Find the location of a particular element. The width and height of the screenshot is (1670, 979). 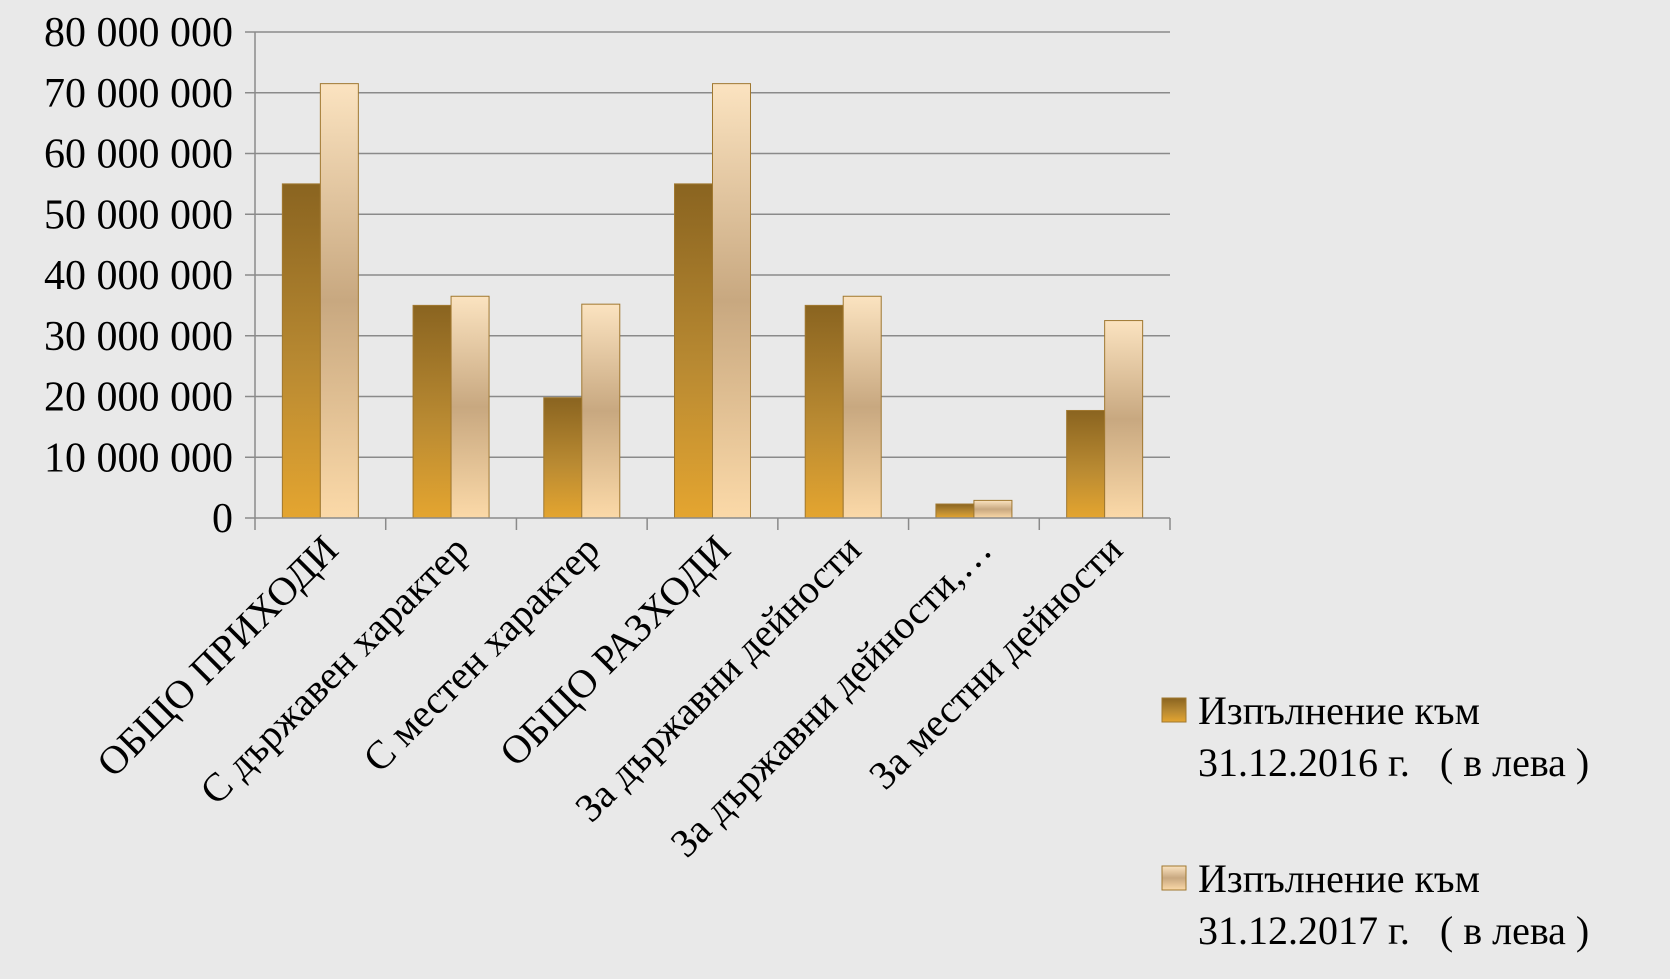

x-tick-label: ОБЩО РАЗХОДИ is located at coordinates (615, 651).